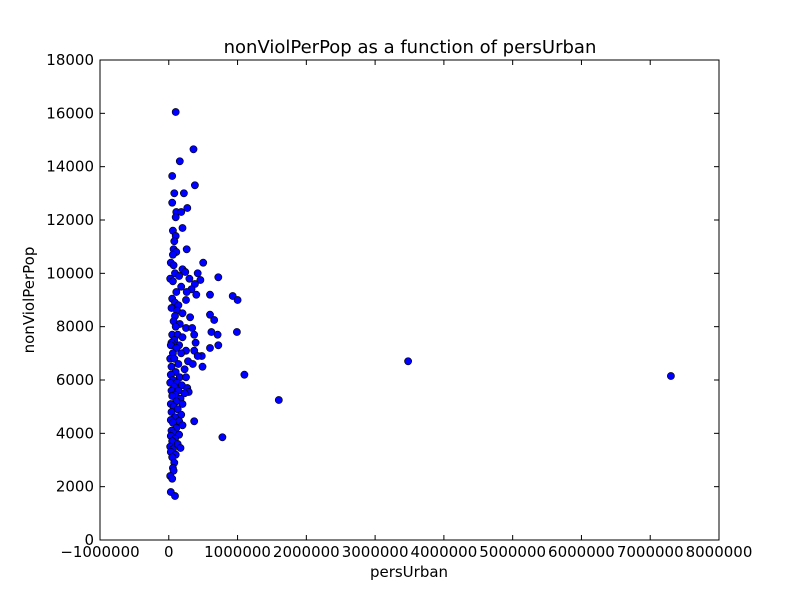  Describe the element at coordinates (70, 220) in the screenshot. I see `y-tick-label: 12000` at that location.